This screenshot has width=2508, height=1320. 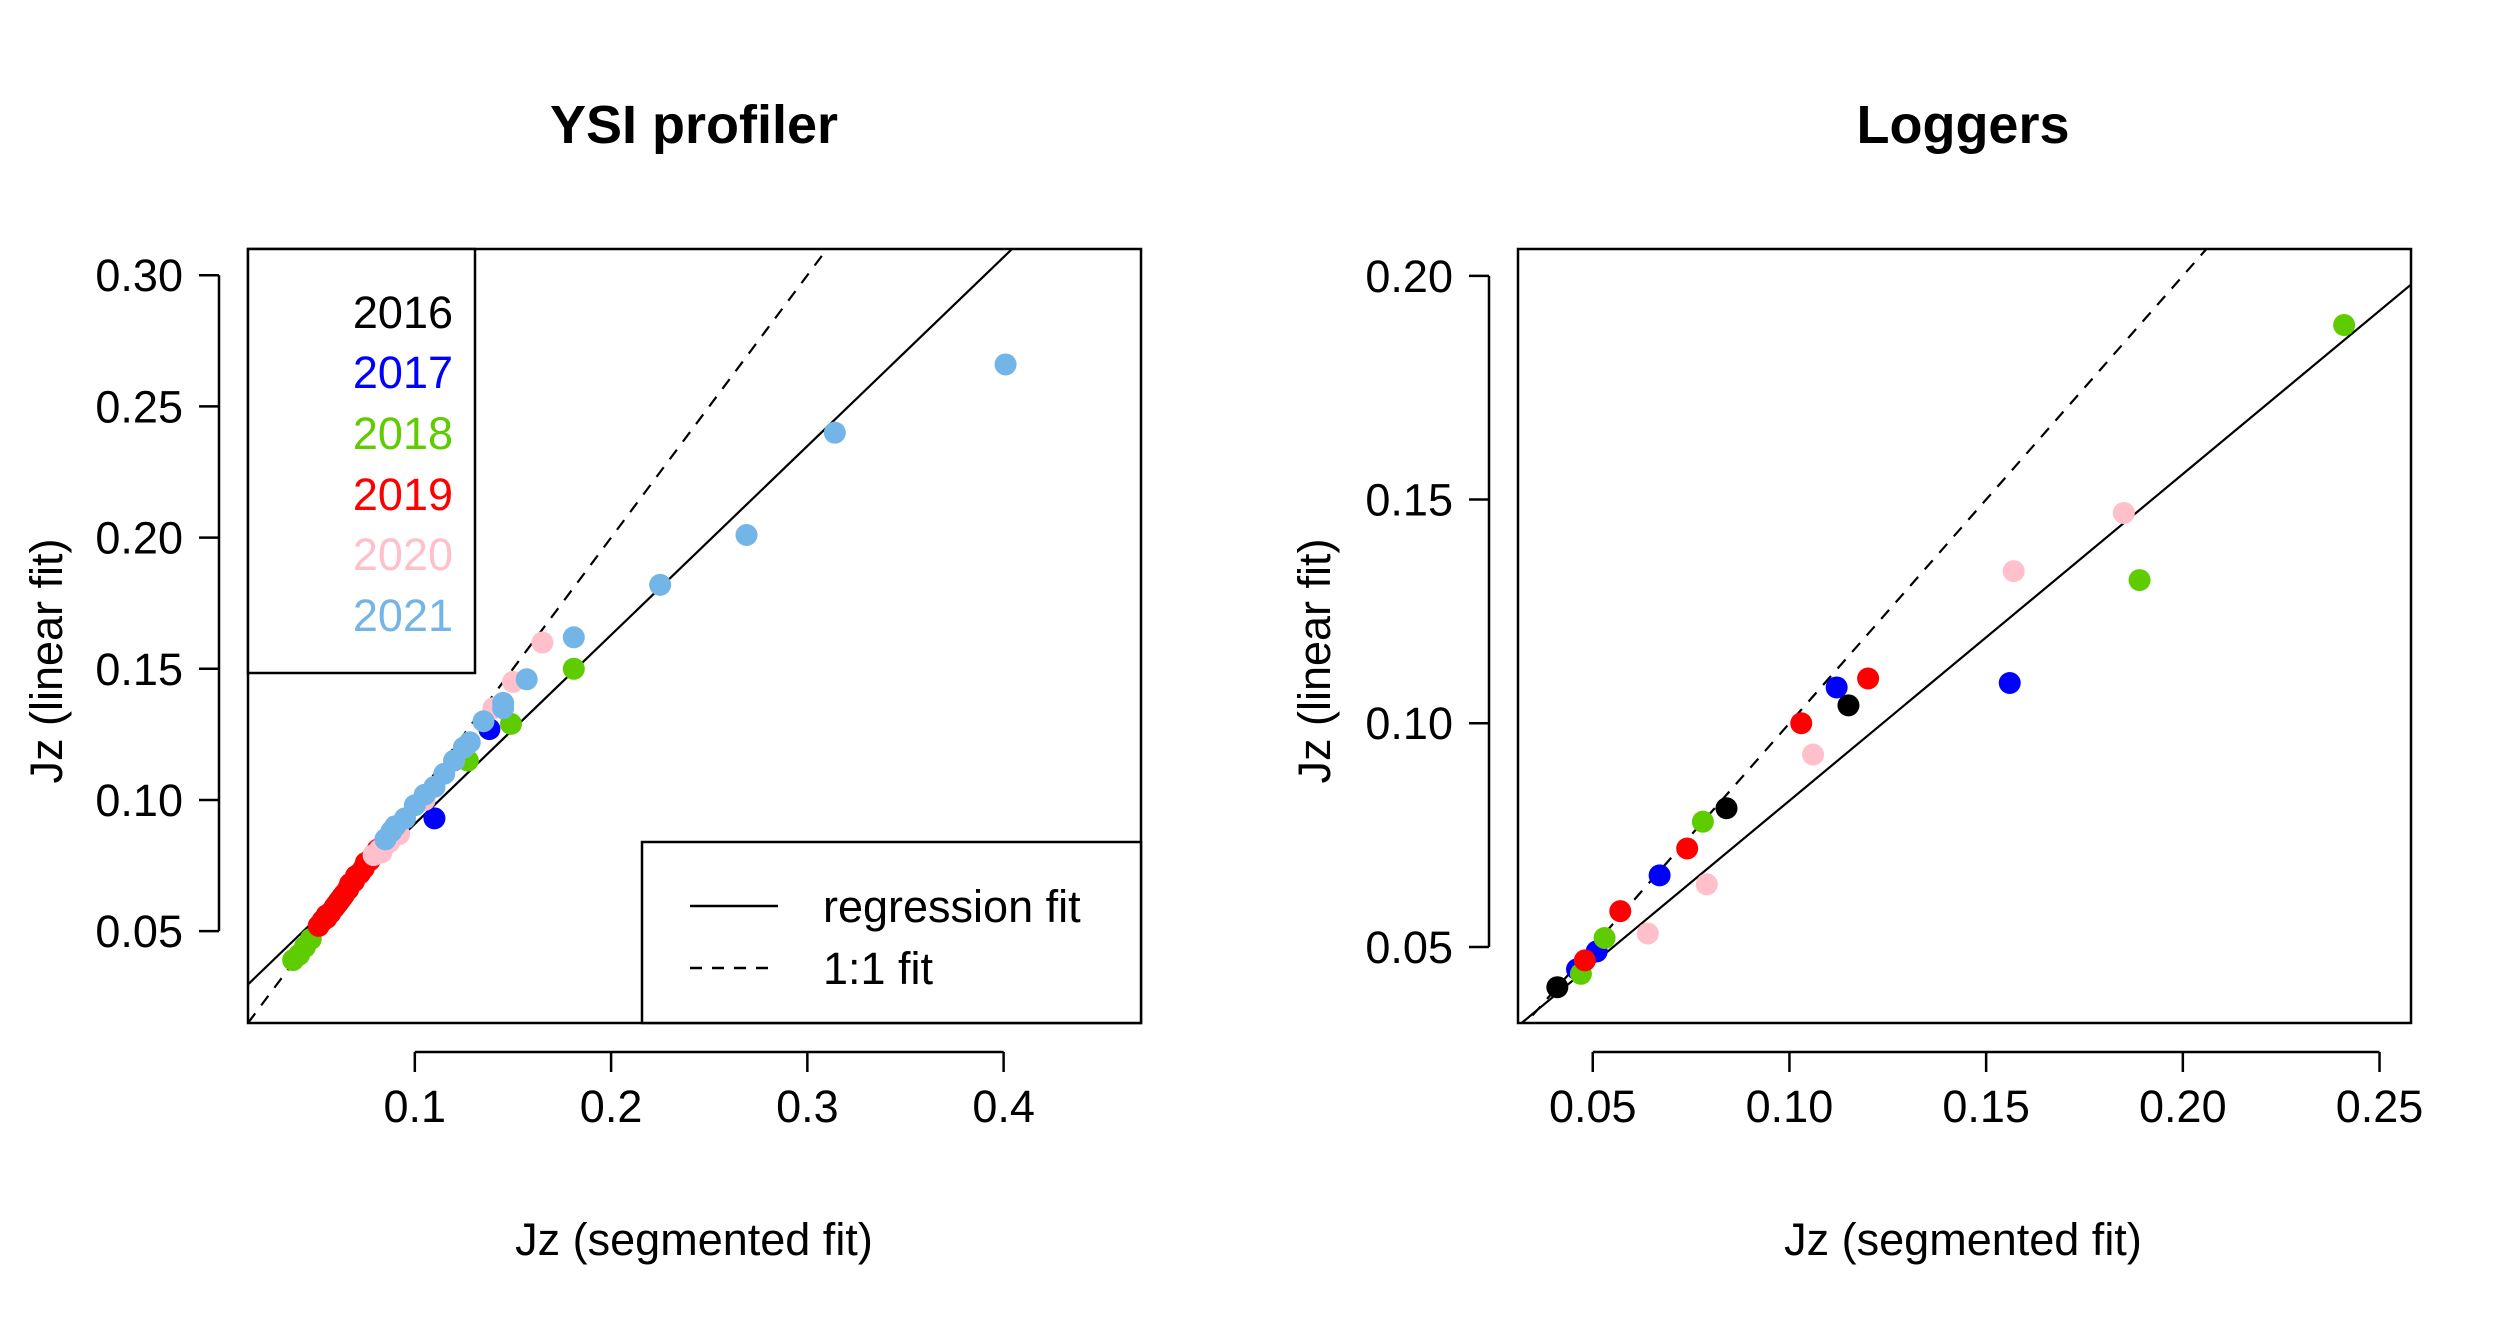 I want to click on x-tick-label: 0.05, so click(x=1593, y=1106).